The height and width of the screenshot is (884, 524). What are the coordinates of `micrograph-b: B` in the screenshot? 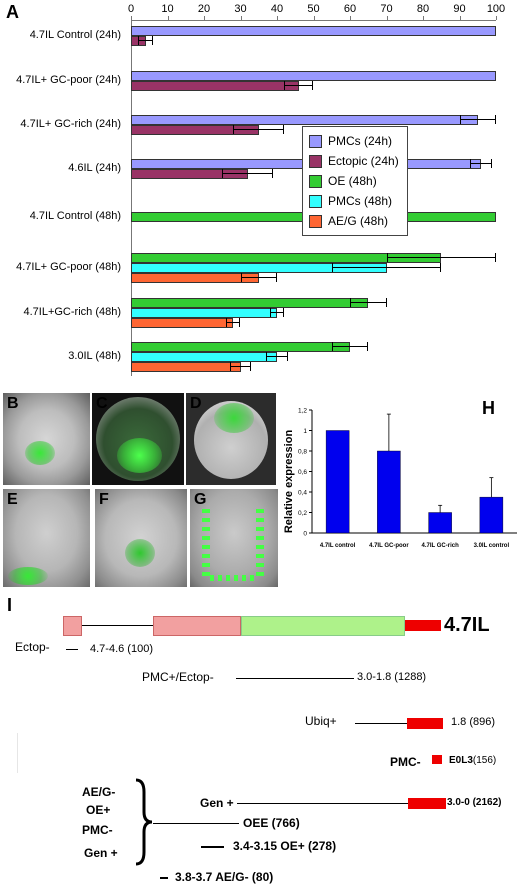 It's located at (46, 439).